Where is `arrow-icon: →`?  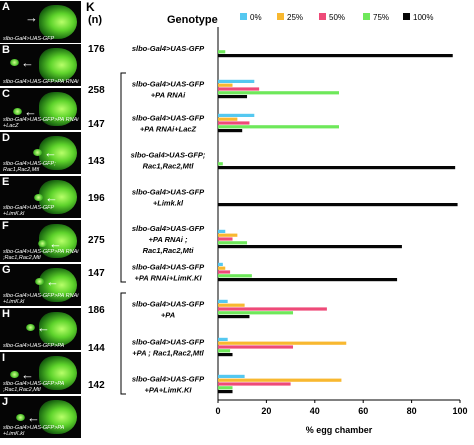 arrow-icon: → is located at coordinates (31, 17).